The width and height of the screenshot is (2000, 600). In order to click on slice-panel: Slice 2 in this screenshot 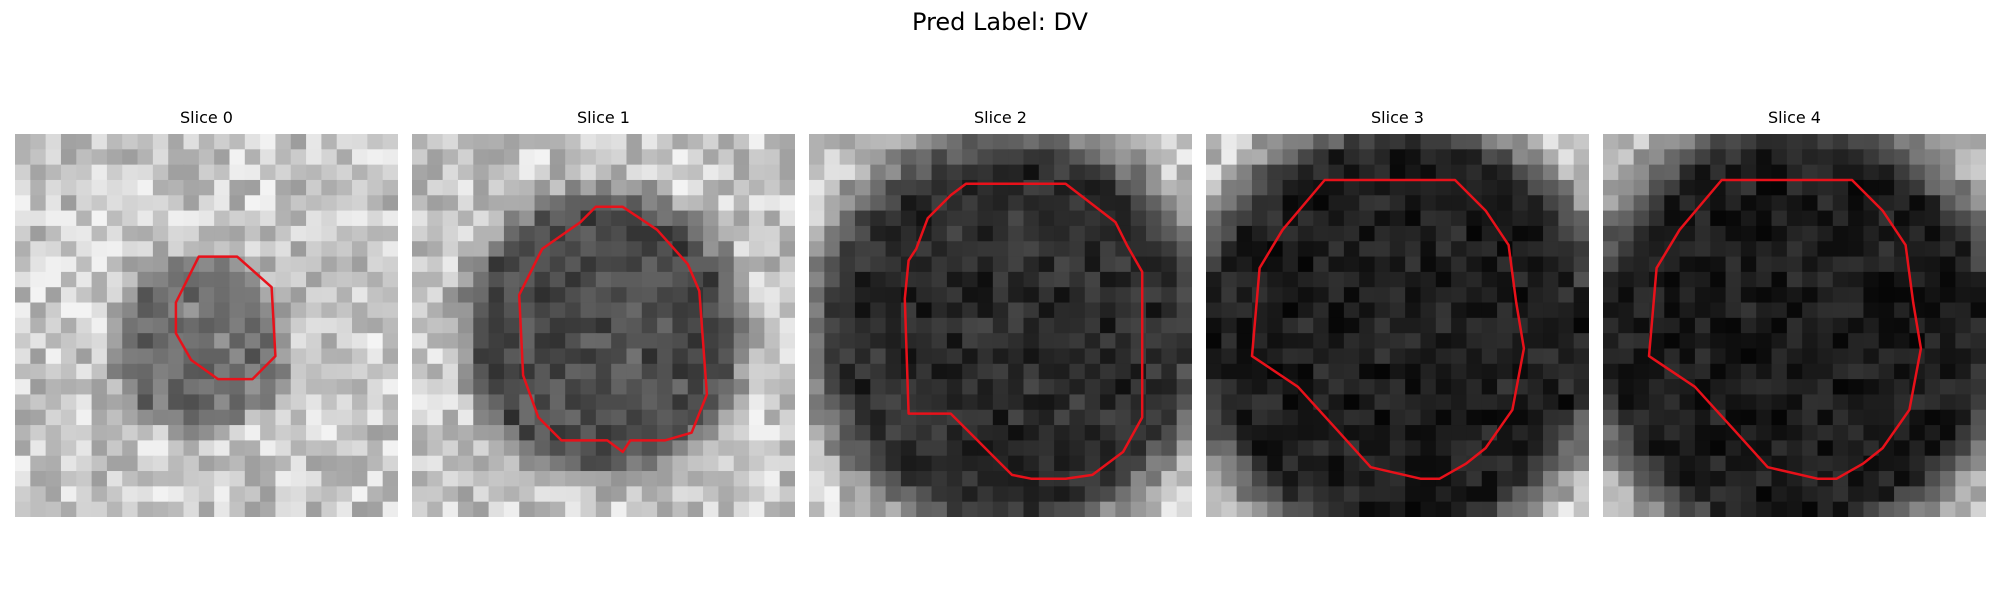, I will do `click(1000, 312)`.